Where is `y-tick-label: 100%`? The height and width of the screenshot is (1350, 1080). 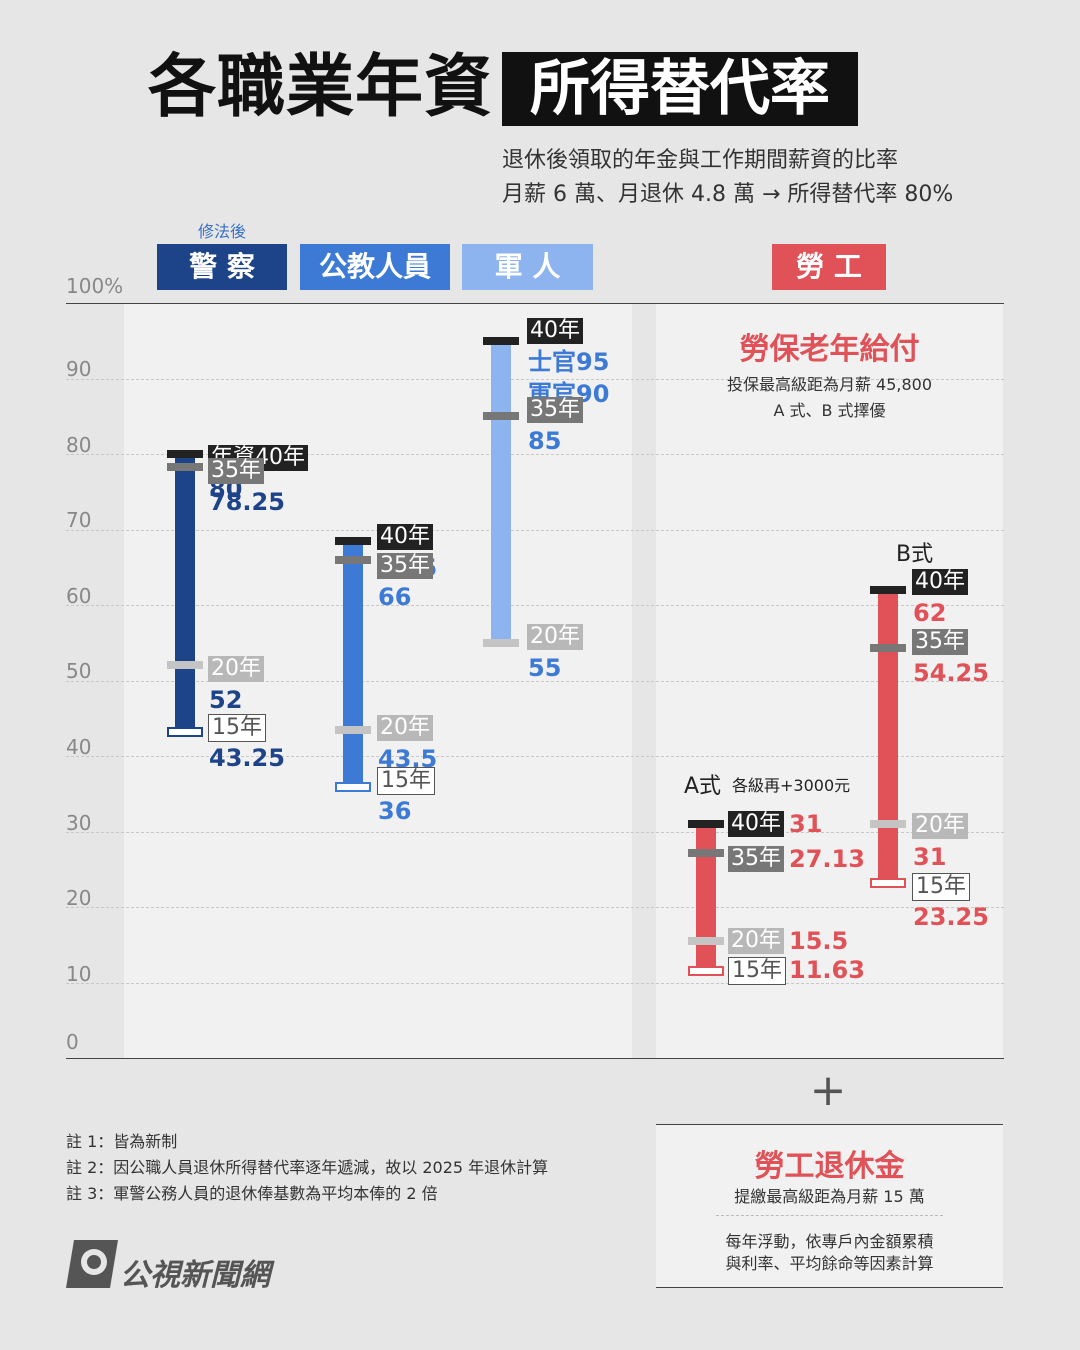 y-tick-label: 100% is located at coordinates (95, 286).